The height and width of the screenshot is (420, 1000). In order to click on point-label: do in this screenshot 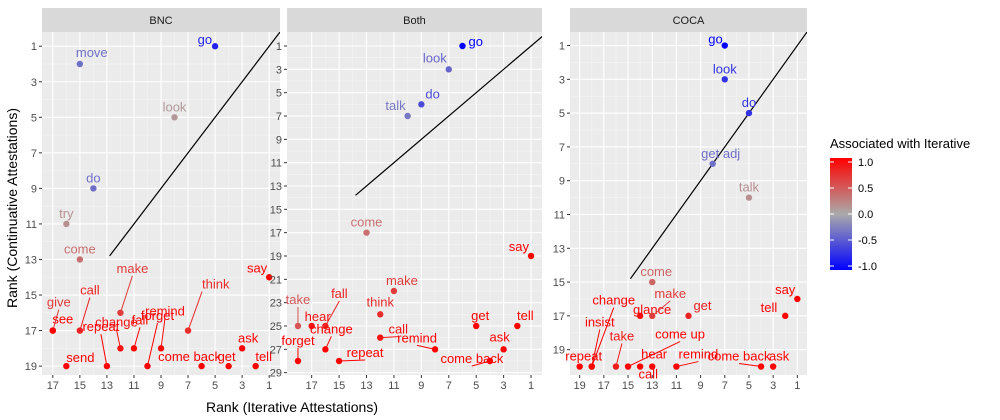, I will do `click(93, 177)`.